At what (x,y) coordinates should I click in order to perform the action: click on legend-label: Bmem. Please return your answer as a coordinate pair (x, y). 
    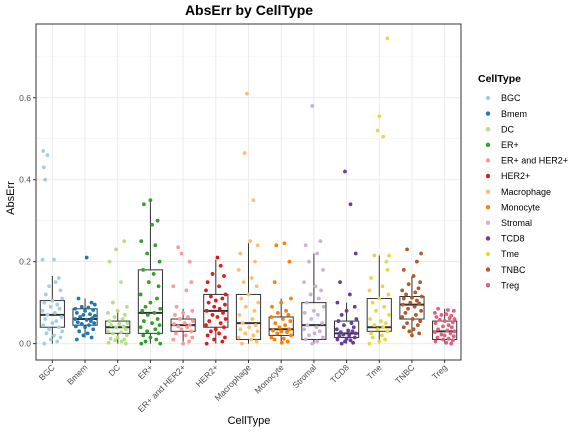
    Looking at the image, I should click on (514, 114).